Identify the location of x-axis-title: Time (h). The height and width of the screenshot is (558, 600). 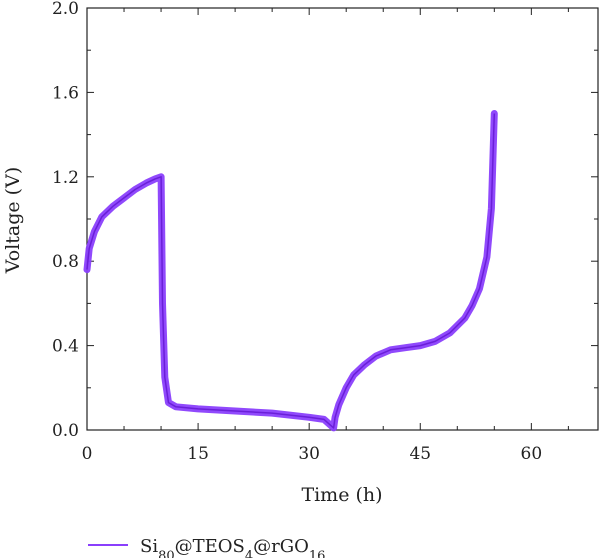
(341, 495).